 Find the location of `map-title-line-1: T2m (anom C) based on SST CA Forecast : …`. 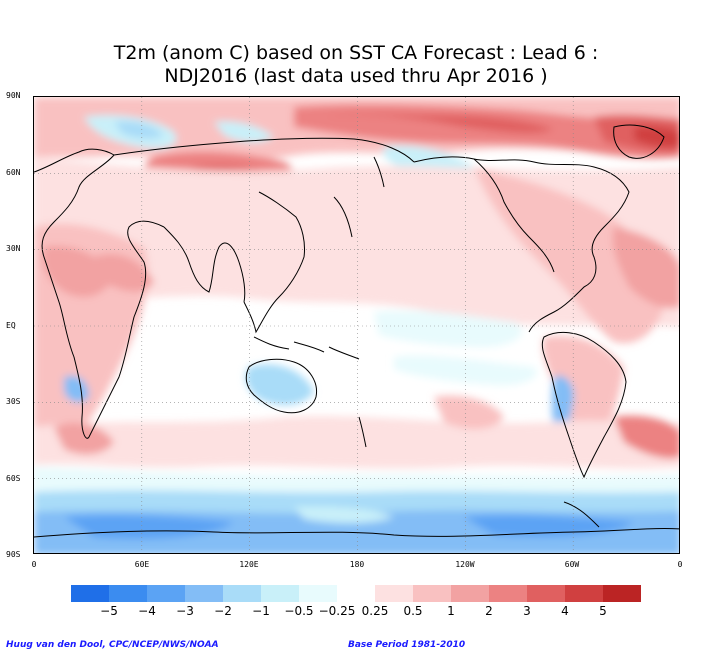

map-title-line-1: T2m (anom C) based on SST CA Forecast : … is located at coordinates (356, 53).